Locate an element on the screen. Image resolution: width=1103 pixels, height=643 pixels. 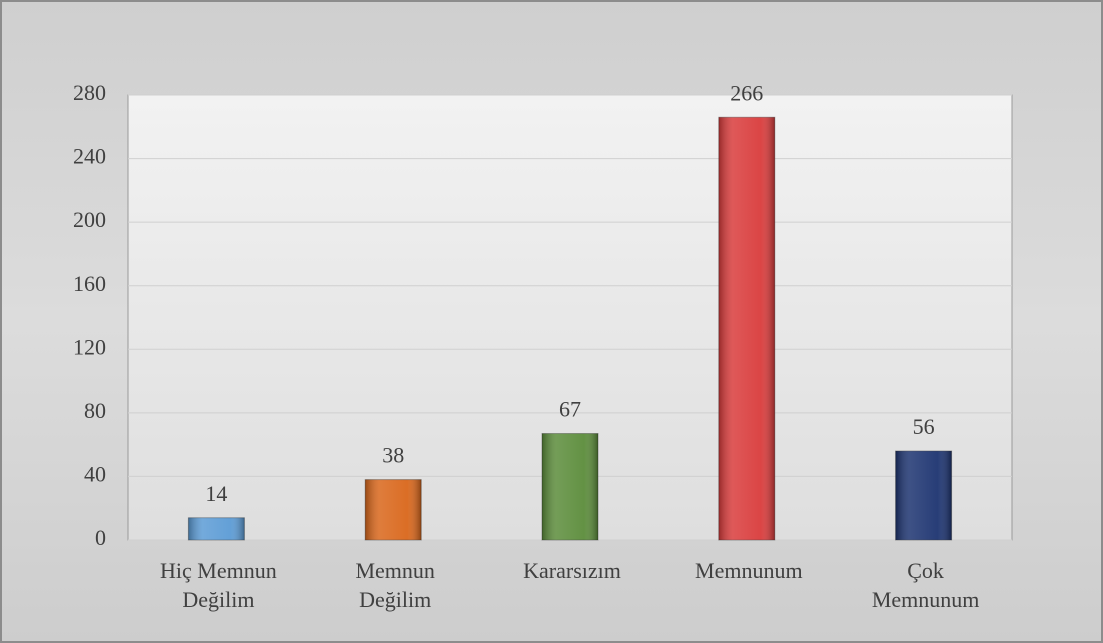
x-tick-label: Çok Memnunum is located at coordinates (925, 585).